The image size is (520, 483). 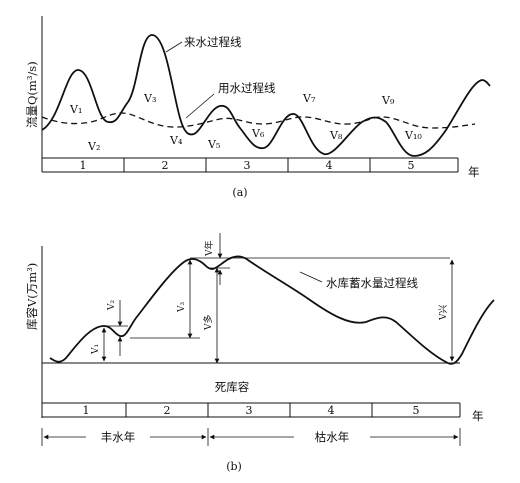 I want to click on panel-a-year-label: 4, so click(x=329, y=165).